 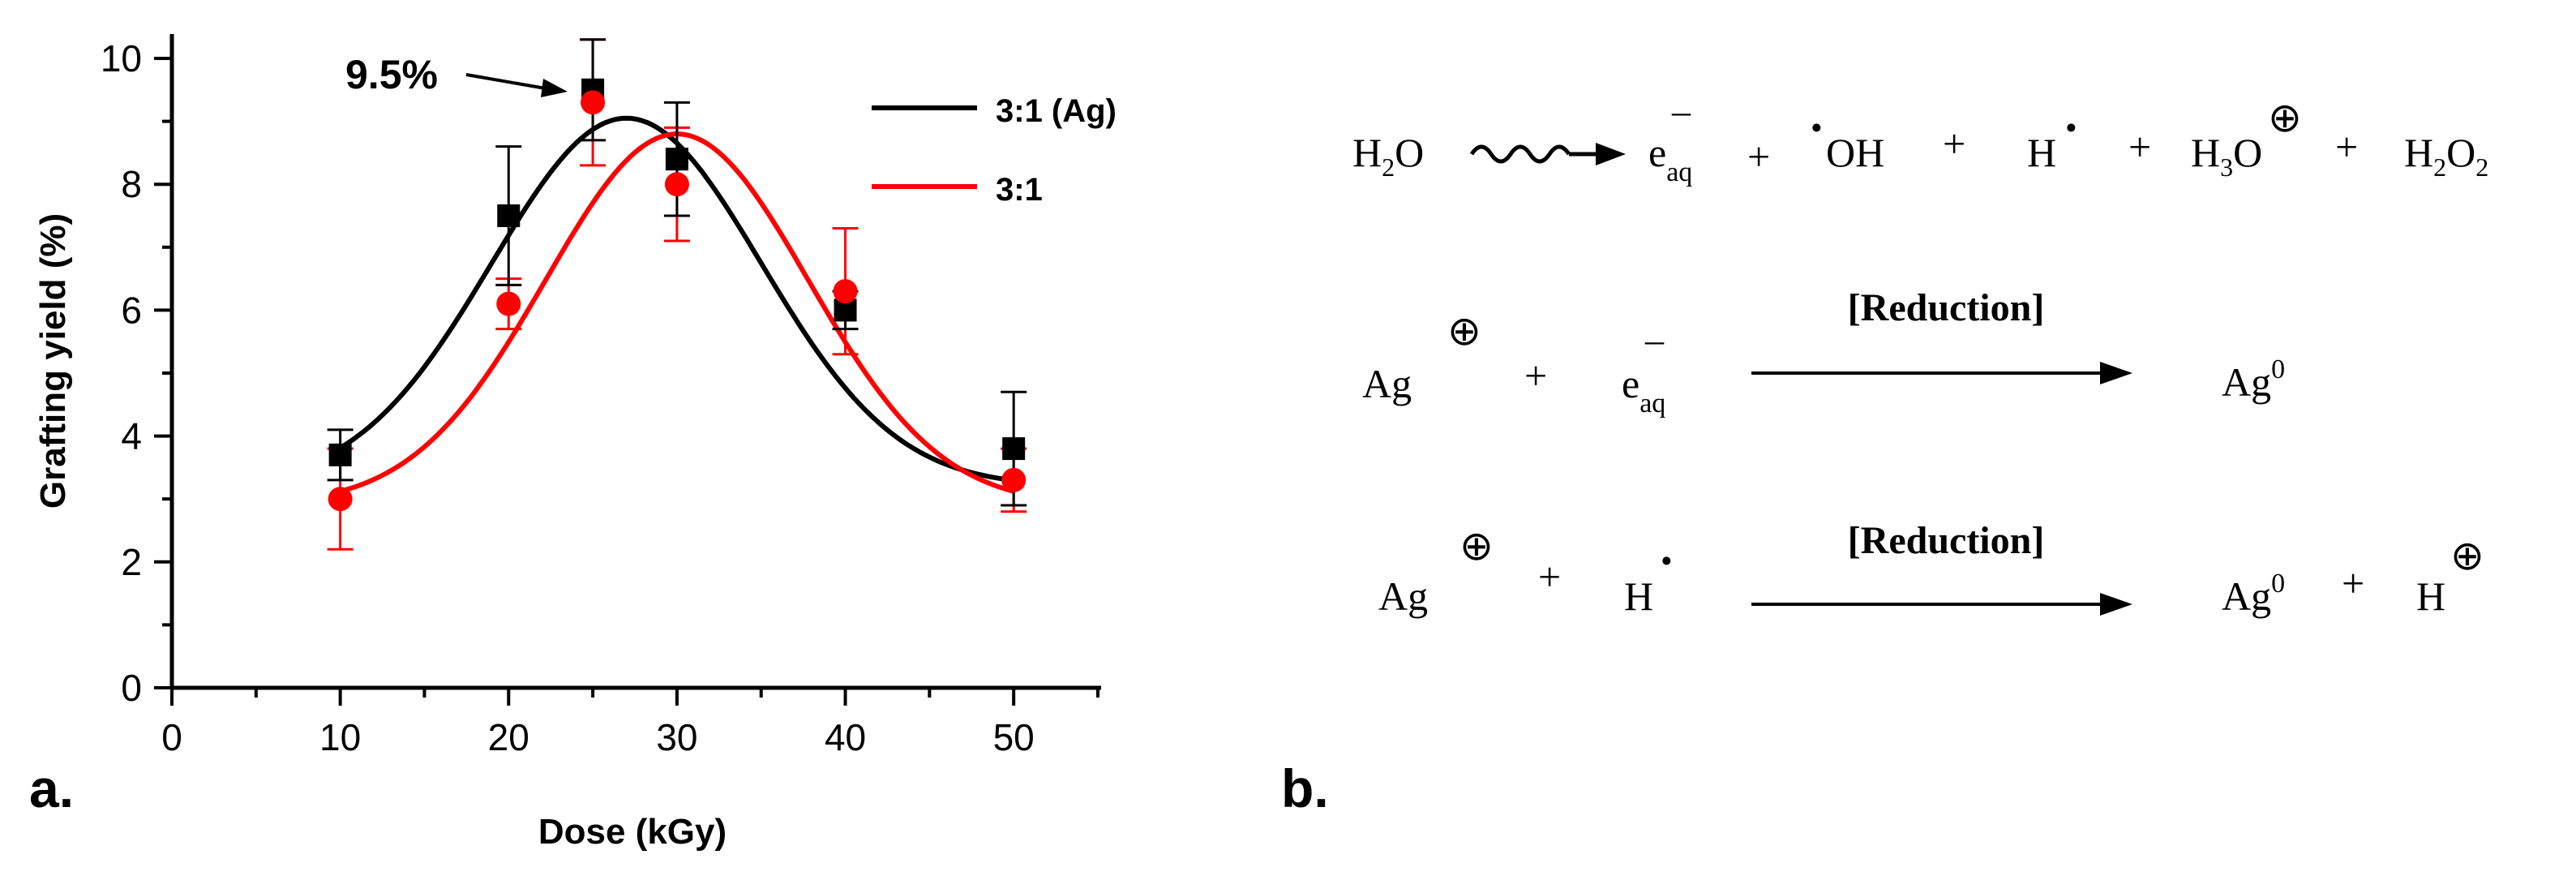 I want to click on y-axis-title: Grafting yield (%), so click(x=53, y=361).